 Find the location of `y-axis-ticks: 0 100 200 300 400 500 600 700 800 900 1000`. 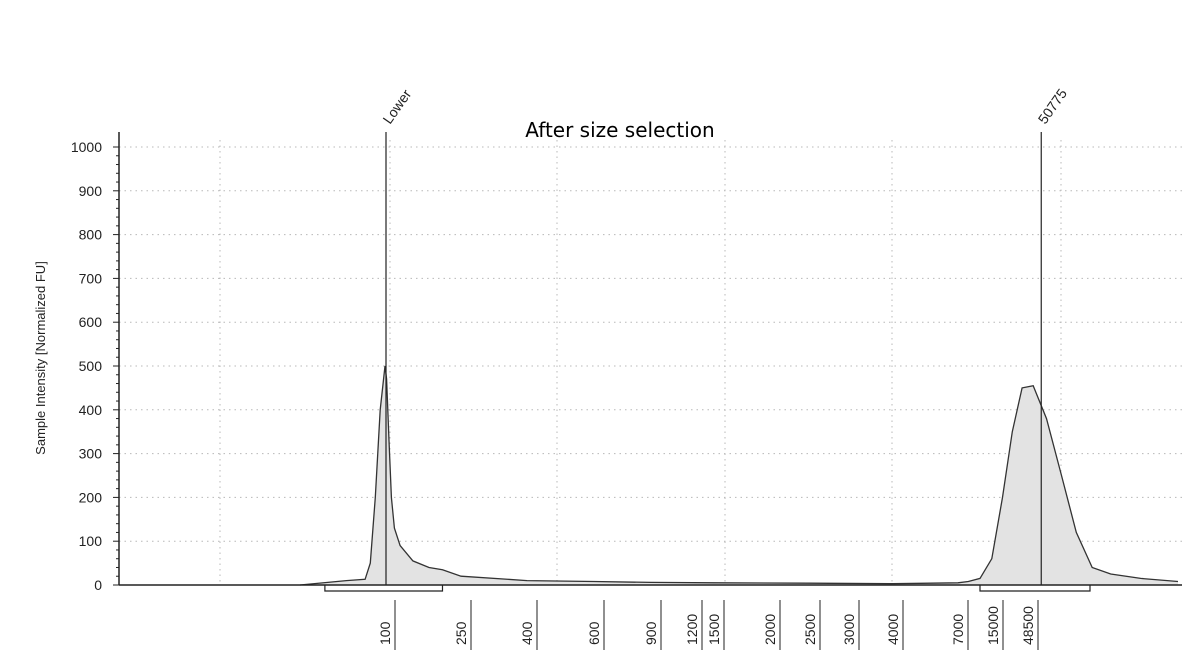

y-axis-ticks: 0 100 200 300 400 500 600 700 800 900 1000 is located at coordinates (95, 366).